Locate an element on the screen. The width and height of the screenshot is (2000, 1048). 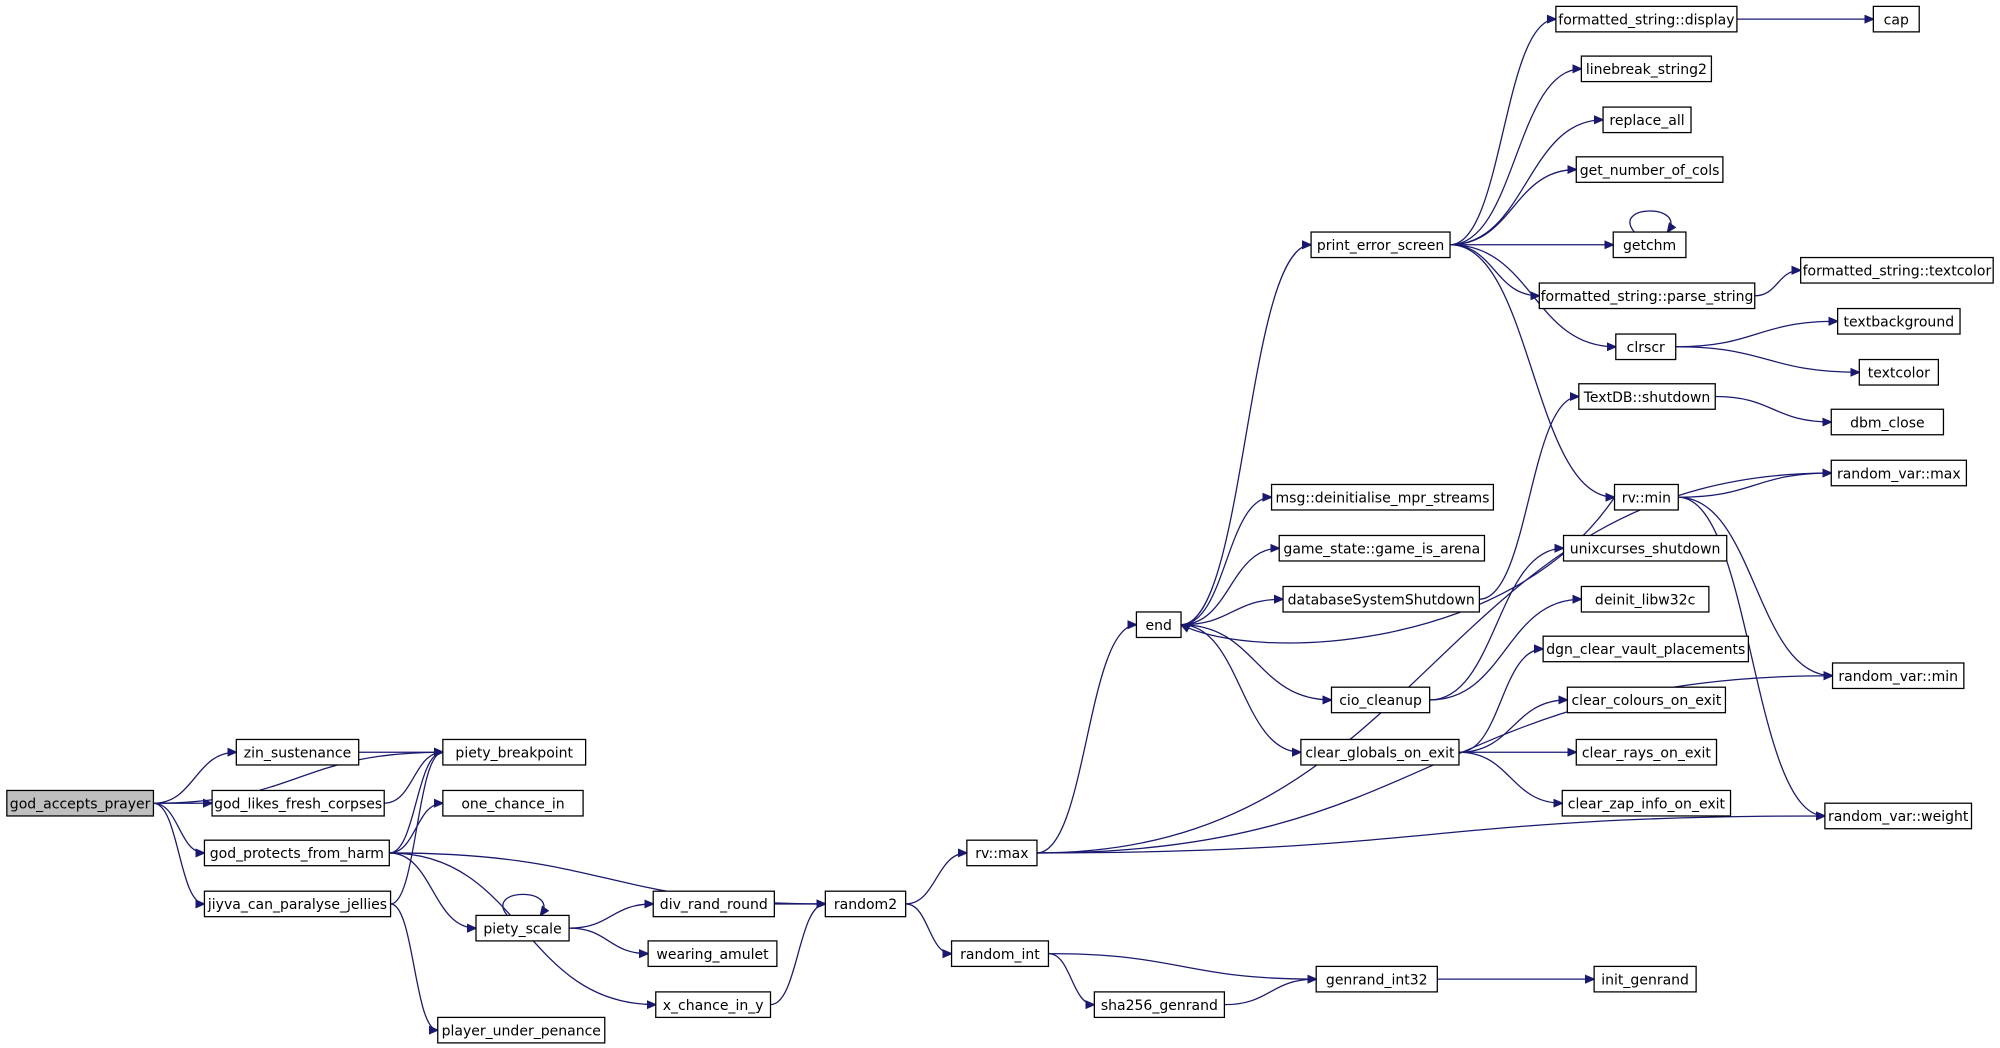
node-label: formatted_string::display is located at coordinates (1646, 20).